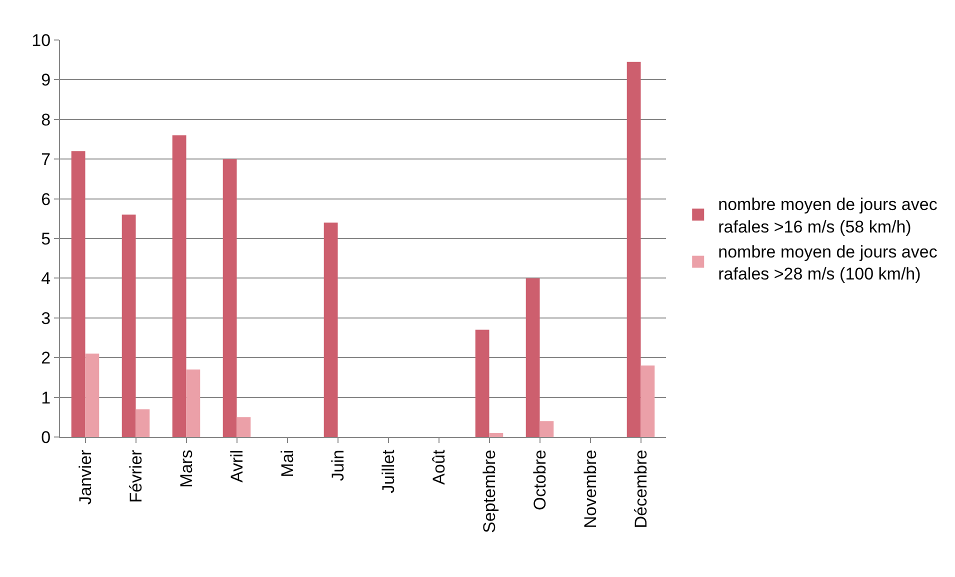 The height and width of the screenshot is (577, 955). Describe the element at coordinates (388, 472) in the screenshot. I see `x-tick-label: Juillet` at that location.